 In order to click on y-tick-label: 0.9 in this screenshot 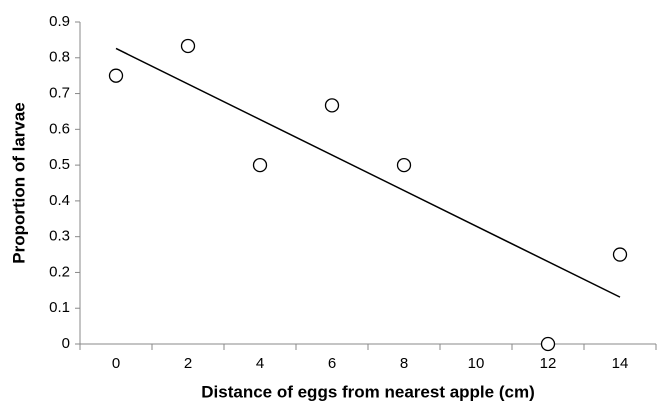, I will do `click(59, 21)`.